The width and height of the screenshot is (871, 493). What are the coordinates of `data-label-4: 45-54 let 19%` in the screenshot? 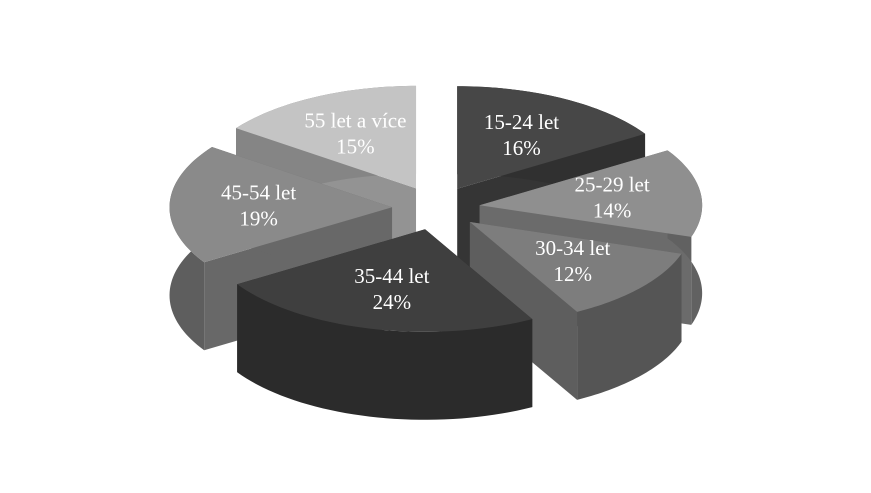 It's located at (258, 205).